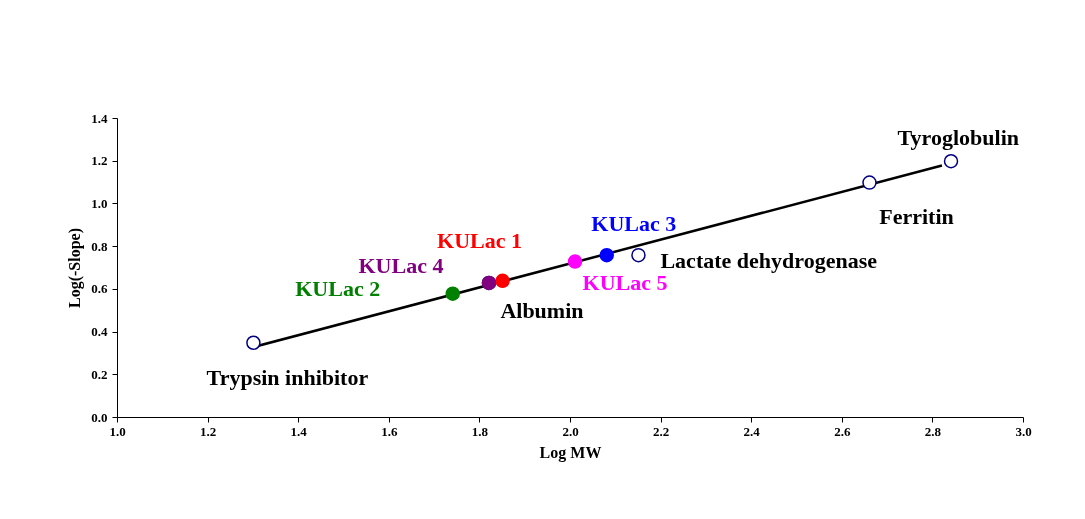 This screenshot has width=1085, height=519. What do you see at coordinates (542, 311) in the screenshot?
I see `annotation: Albumin` at bounding box center [542, 311].